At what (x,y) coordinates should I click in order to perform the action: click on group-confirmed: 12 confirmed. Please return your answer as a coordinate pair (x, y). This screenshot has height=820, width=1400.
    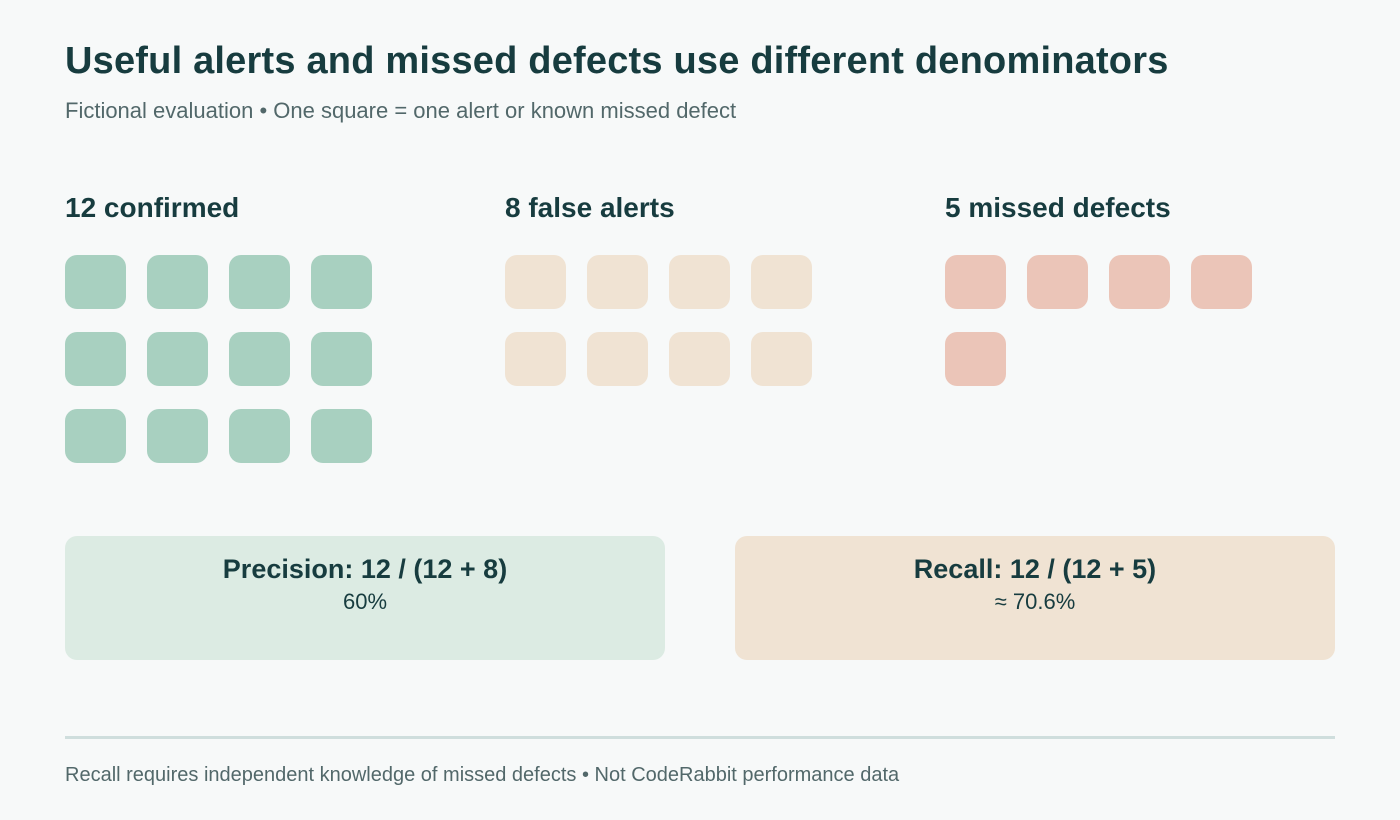
    Looking at the image, I should click on (265, 332).